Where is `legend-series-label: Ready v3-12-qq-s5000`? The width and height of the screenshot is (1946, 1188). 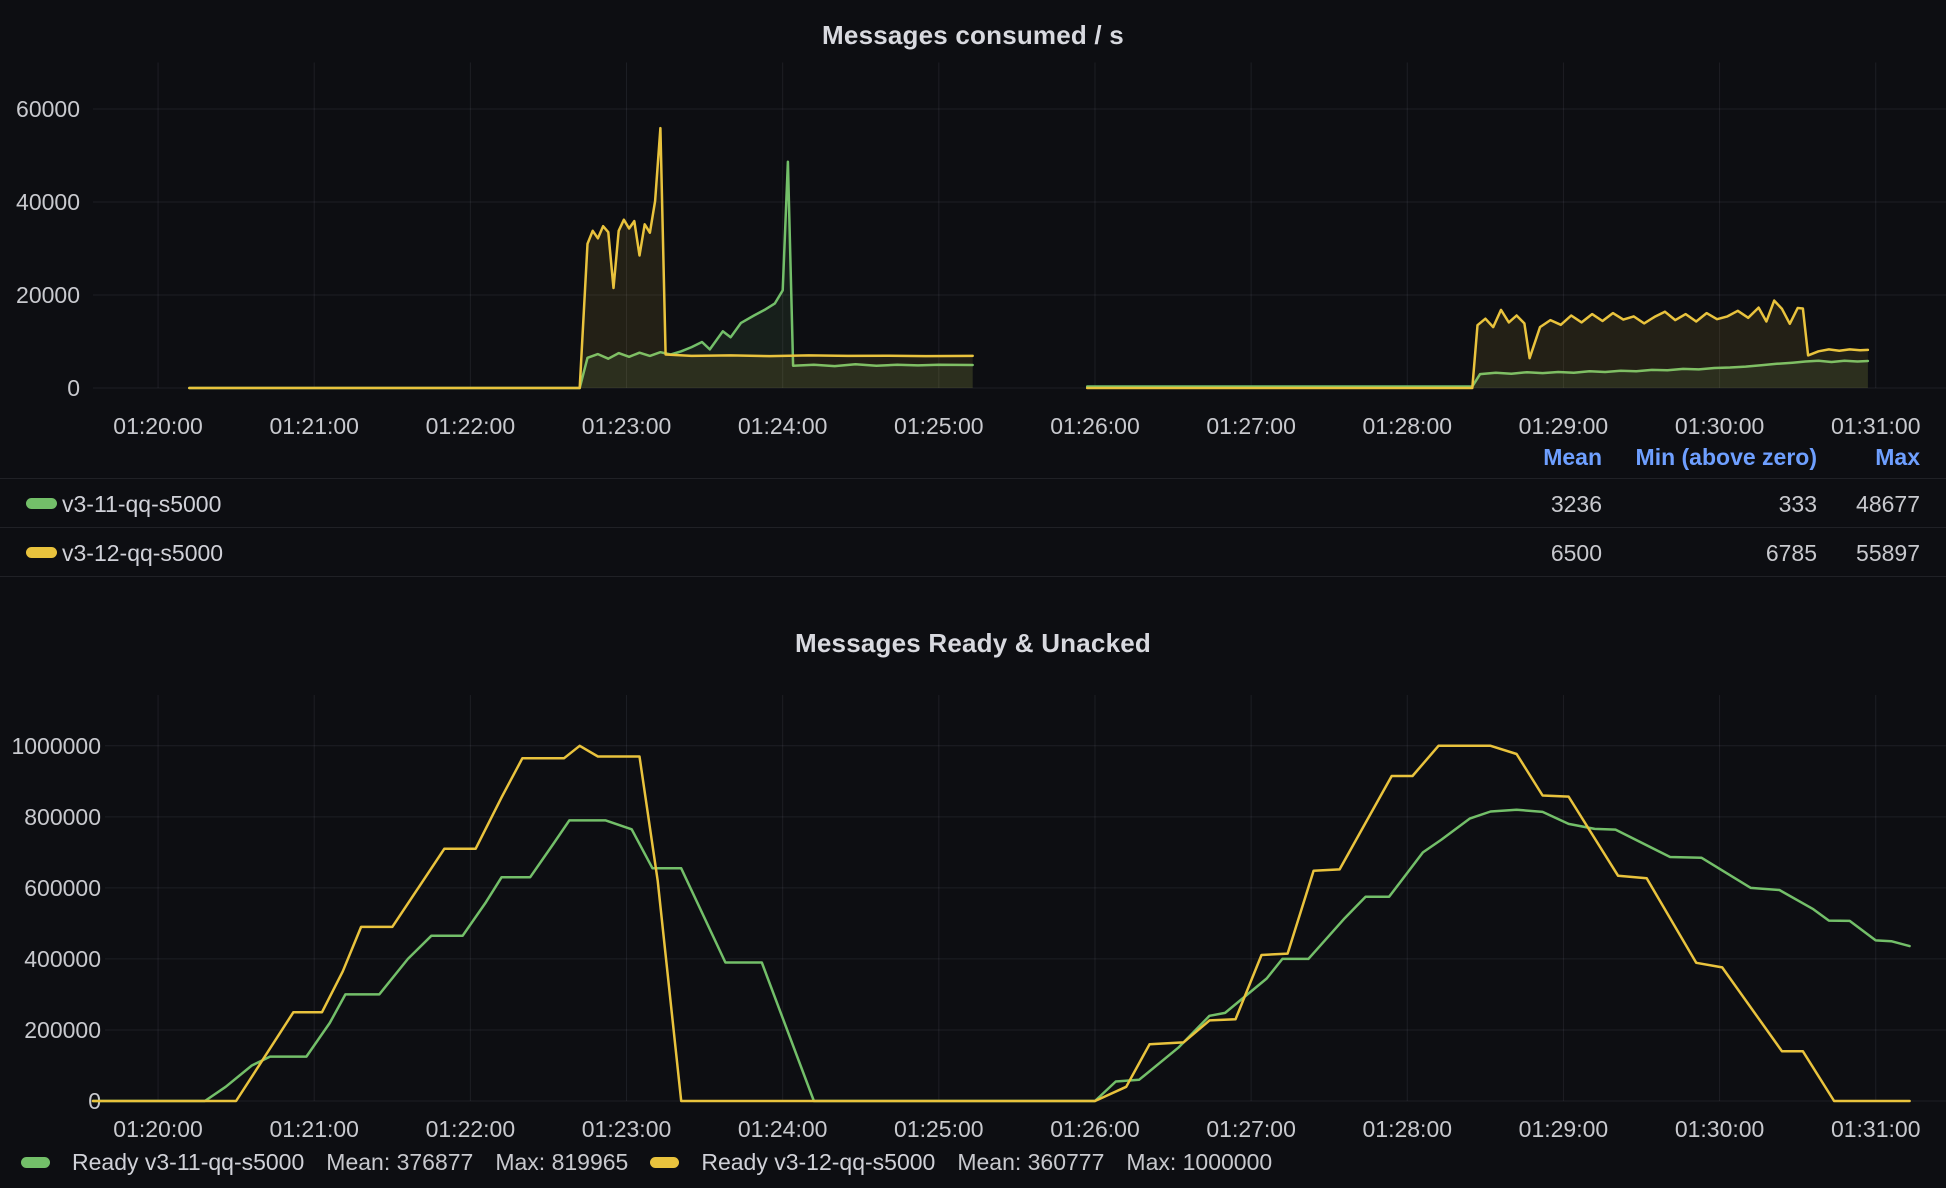
legend-series-label: Ready v3-12-qq-s5000 is located at coordinates (818, 1162).